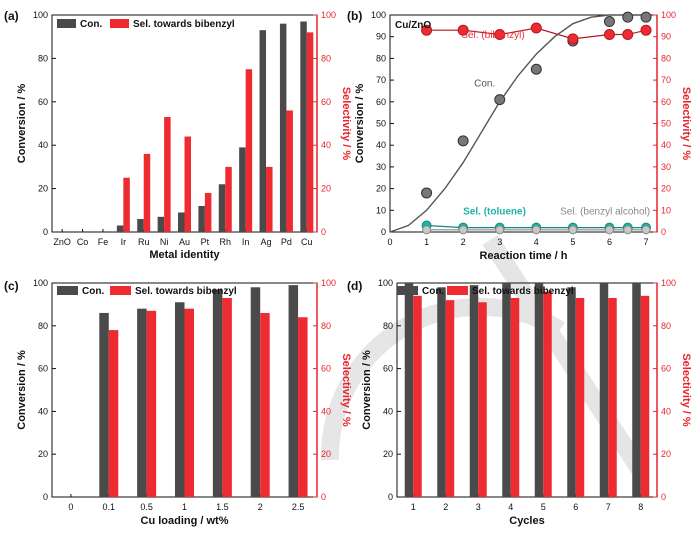 Image resolution: width=699 pixels, height=535 pixels. I want to click on legend-swatch-conversion, so click(67, 290).